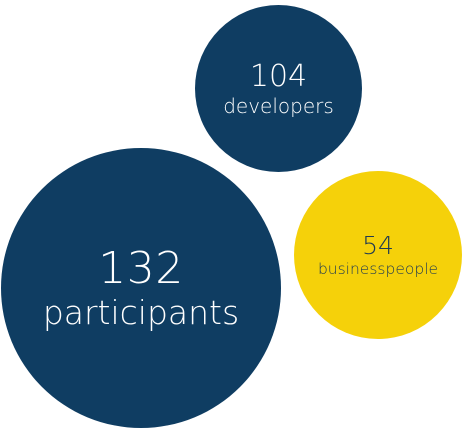 The image size is (466, 429). What do you see at coordinates (141, 313) in the screenshot?
I see `participants-label: participants` at bounding box center [141, 313].